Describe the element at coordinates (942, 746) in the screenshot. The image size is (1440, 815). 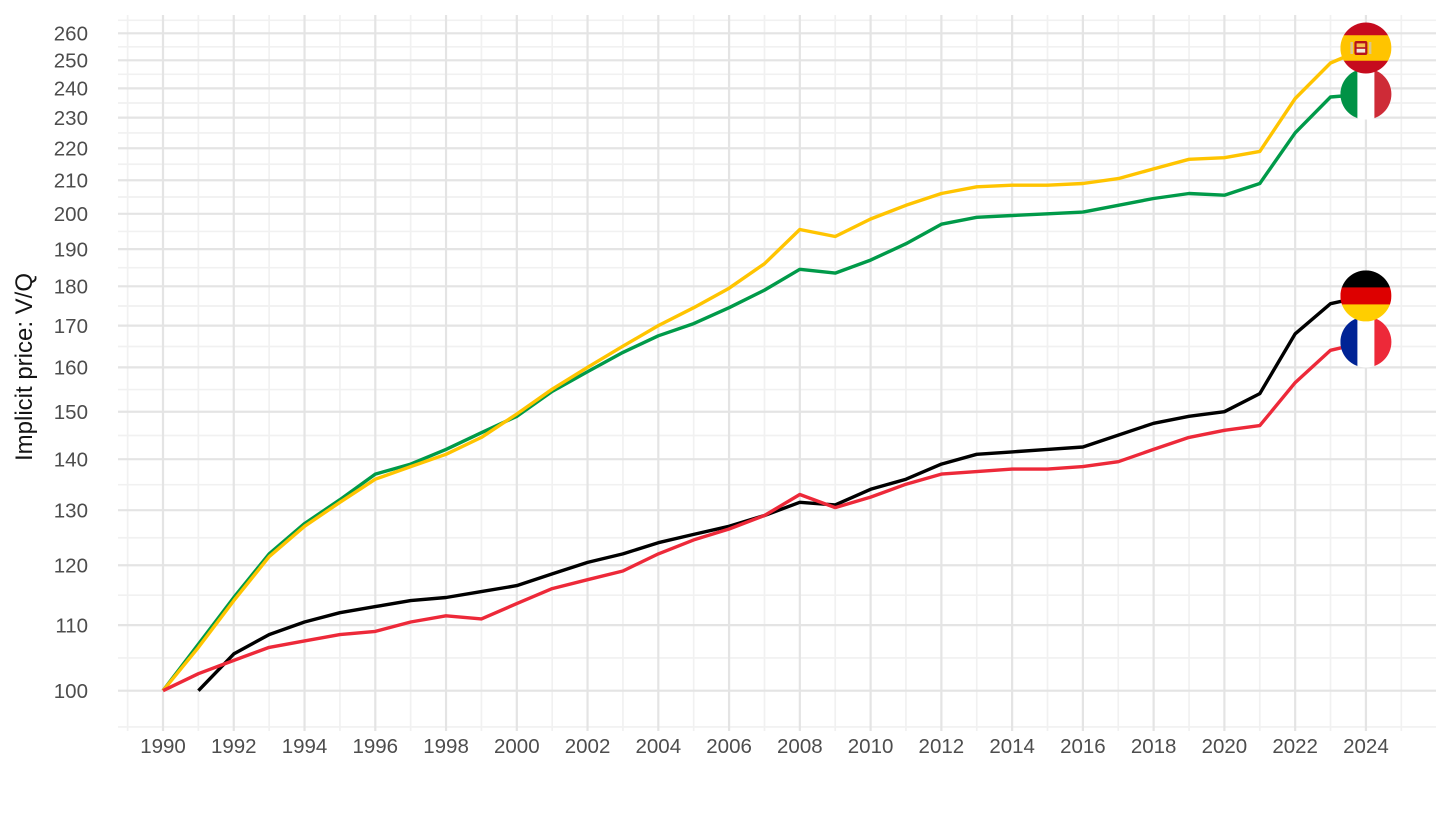
I see `x-tick-label: 2012` at that location.